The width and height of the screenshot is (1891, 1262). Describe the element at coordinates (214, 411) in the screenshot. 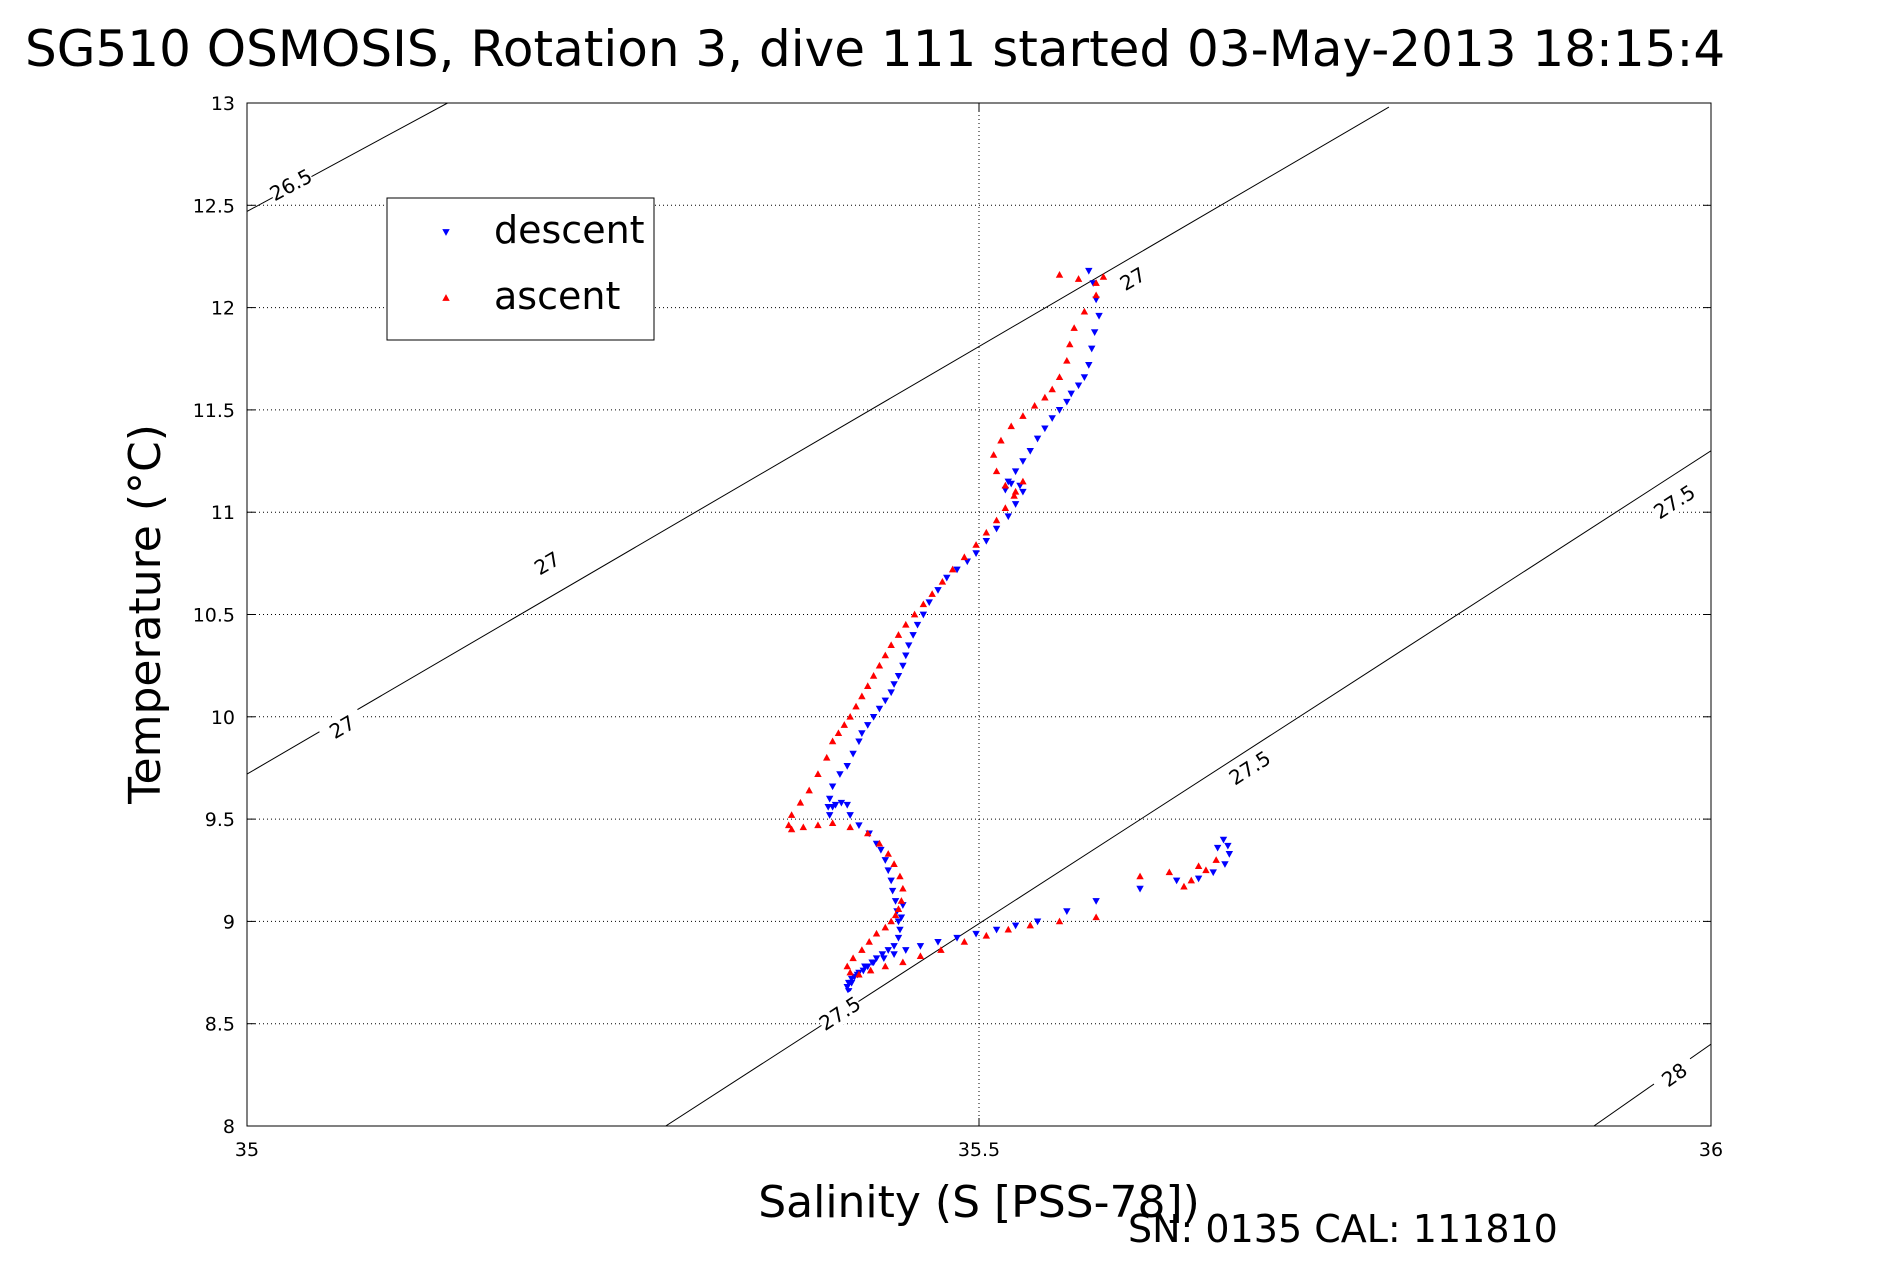

I see `y-tick-label: 11.5` at that location.